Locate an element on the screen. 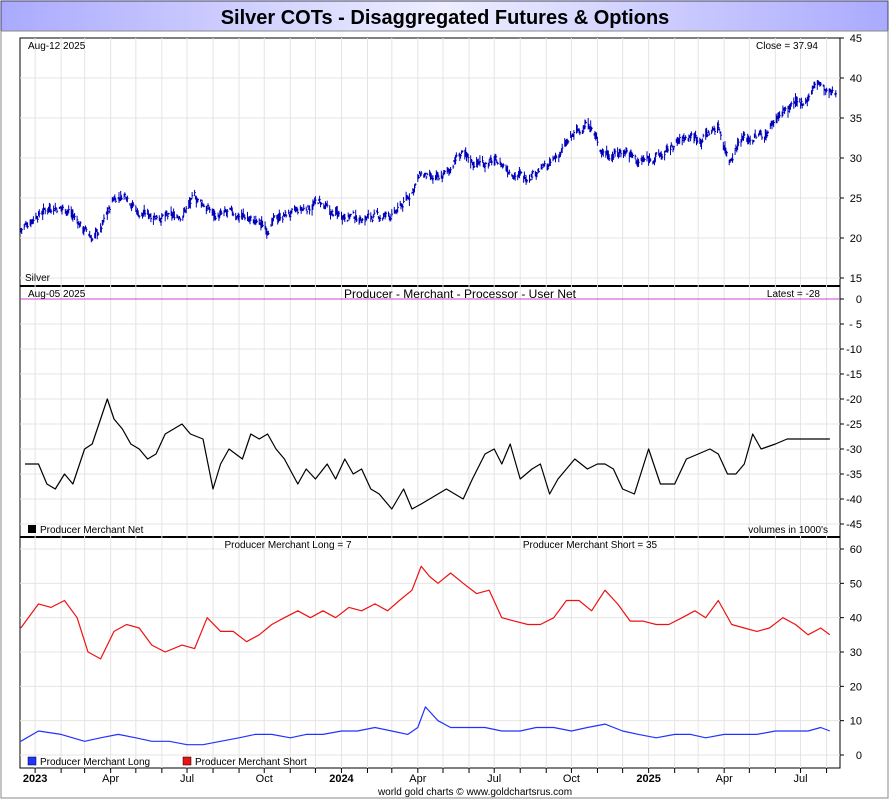 The height and width of the screenshot is (805, 890). title-bar is located at coordinates (444, 16).